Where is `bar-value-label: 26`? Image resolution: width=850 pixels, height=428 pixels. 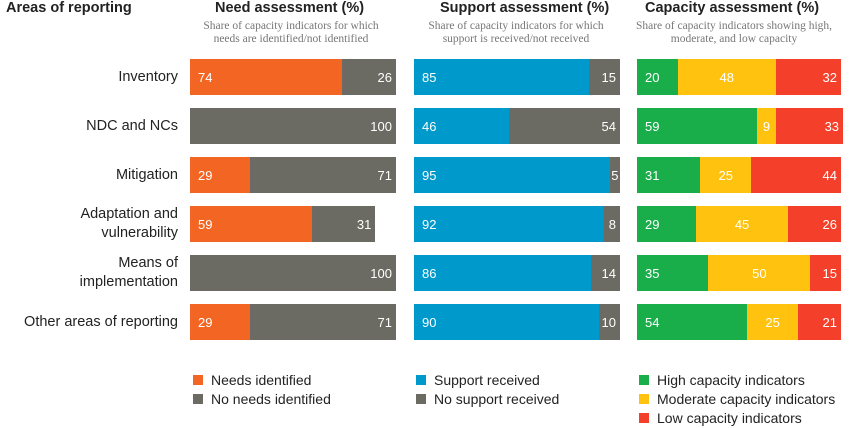 bar-value-label: 26 is located at coordinates (829, 224).